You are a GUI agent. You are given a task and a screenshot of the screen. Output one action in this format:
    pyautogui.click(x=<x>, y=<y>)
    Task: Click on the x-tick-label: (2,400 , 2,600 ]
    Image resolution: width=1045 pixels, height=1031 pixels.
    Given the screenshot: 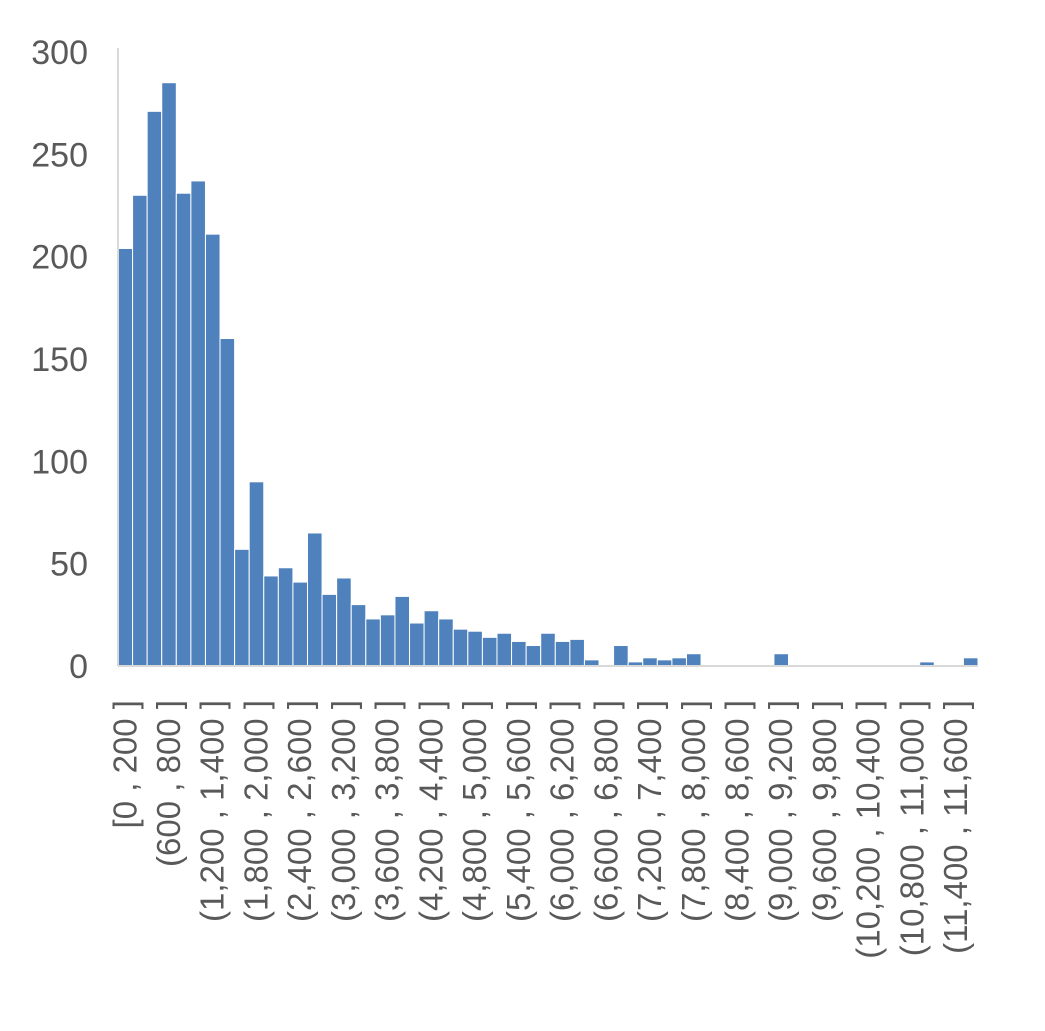 What is the action you would take?
    pyautogui.click(x=299, y=811)
    